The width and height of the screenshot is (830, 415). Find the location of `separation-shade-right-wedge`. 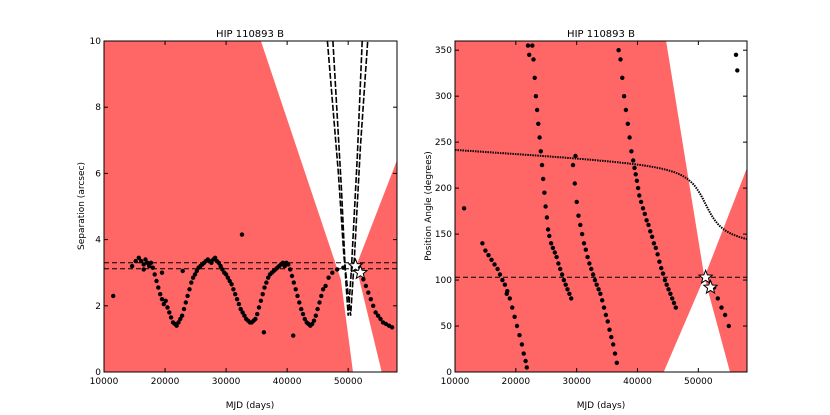

separation-shade-right-wedge is located at coordinates (376, 266).